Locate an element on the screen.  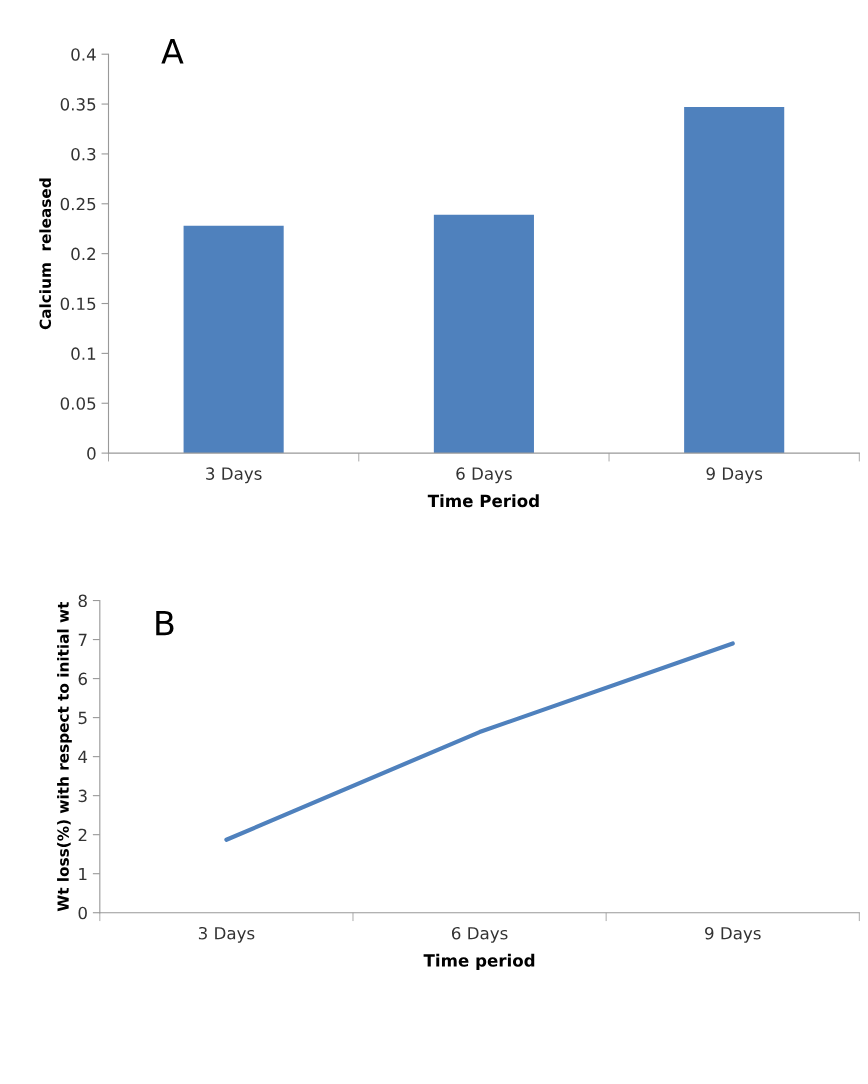
y-tick-label: 3 is located at coordinates (82, 796).